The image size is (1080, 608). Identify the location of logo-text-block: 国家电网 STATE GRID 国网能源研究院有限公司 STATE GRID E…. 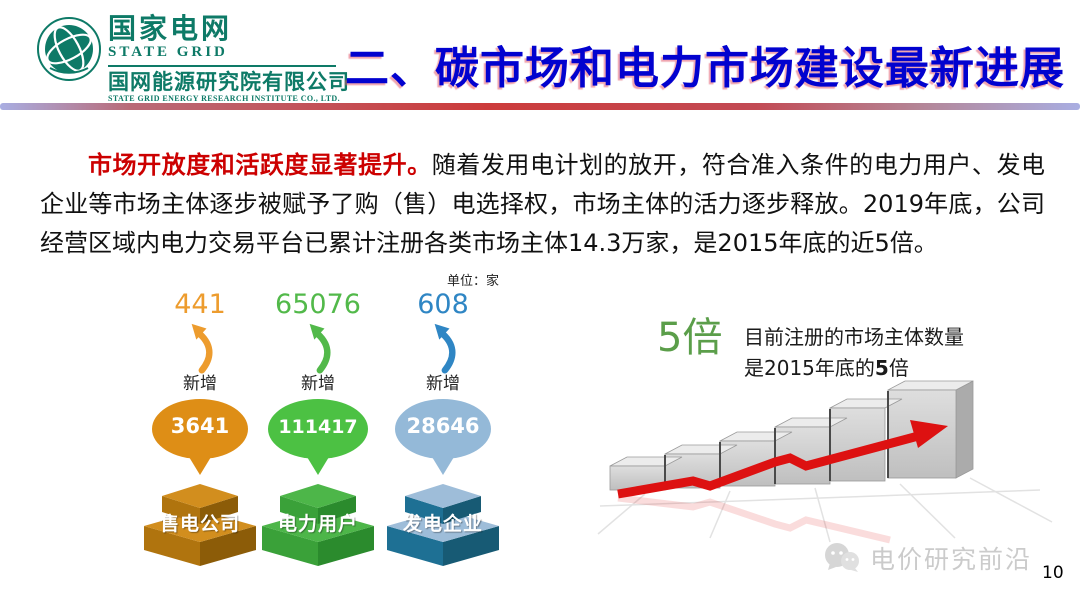
(229, 59).